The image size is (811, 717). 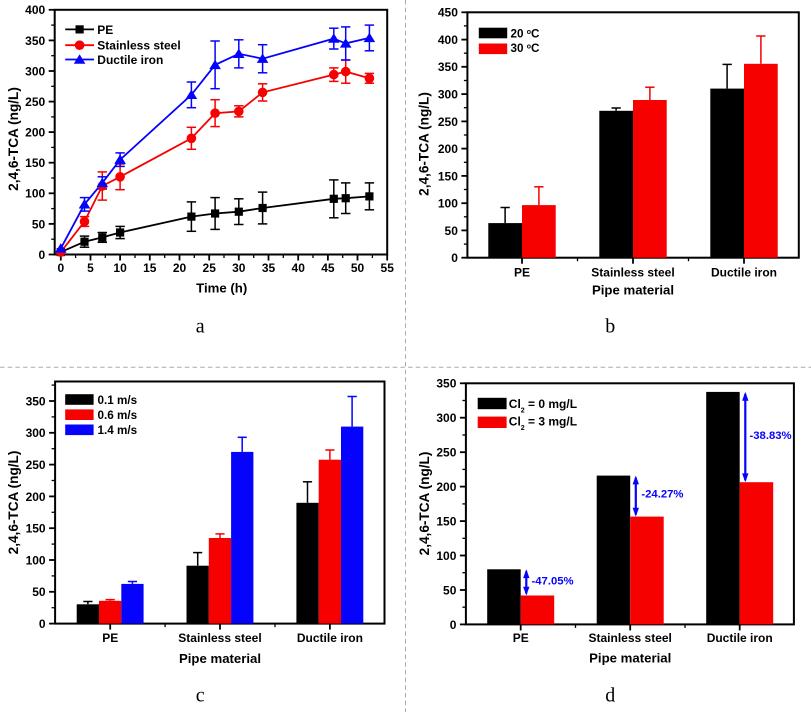 I want to click on svg-text: 40, so click(x=299, y=268).